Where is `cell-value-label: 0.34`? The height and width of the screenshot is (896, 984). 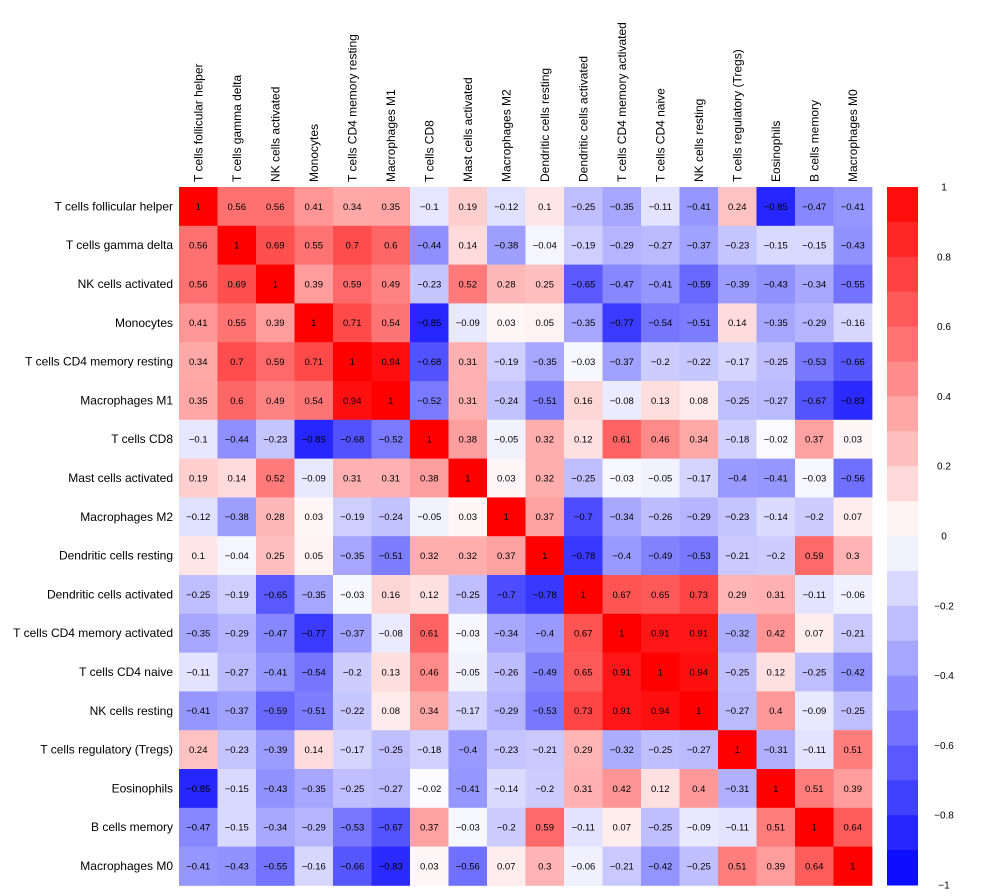
cell-value-label: 0.34 is located at coordinates (429, 711).